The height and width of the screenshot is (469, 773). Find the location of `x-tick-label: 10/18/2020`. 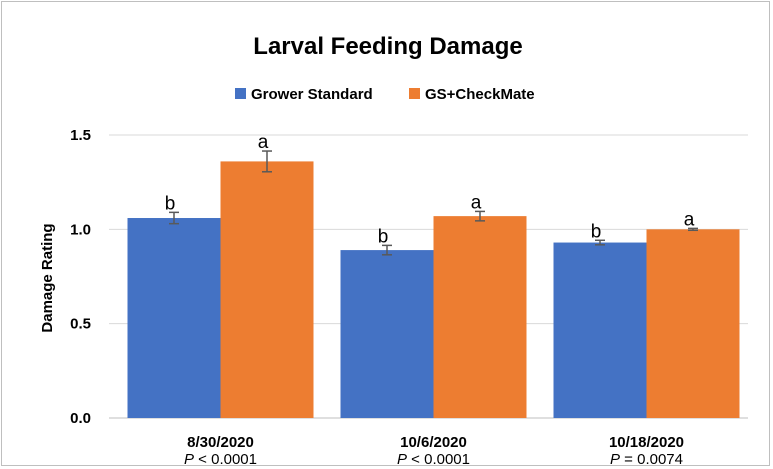

x-tick-label: 10/18/2020 is located at coordinates (646, 442).